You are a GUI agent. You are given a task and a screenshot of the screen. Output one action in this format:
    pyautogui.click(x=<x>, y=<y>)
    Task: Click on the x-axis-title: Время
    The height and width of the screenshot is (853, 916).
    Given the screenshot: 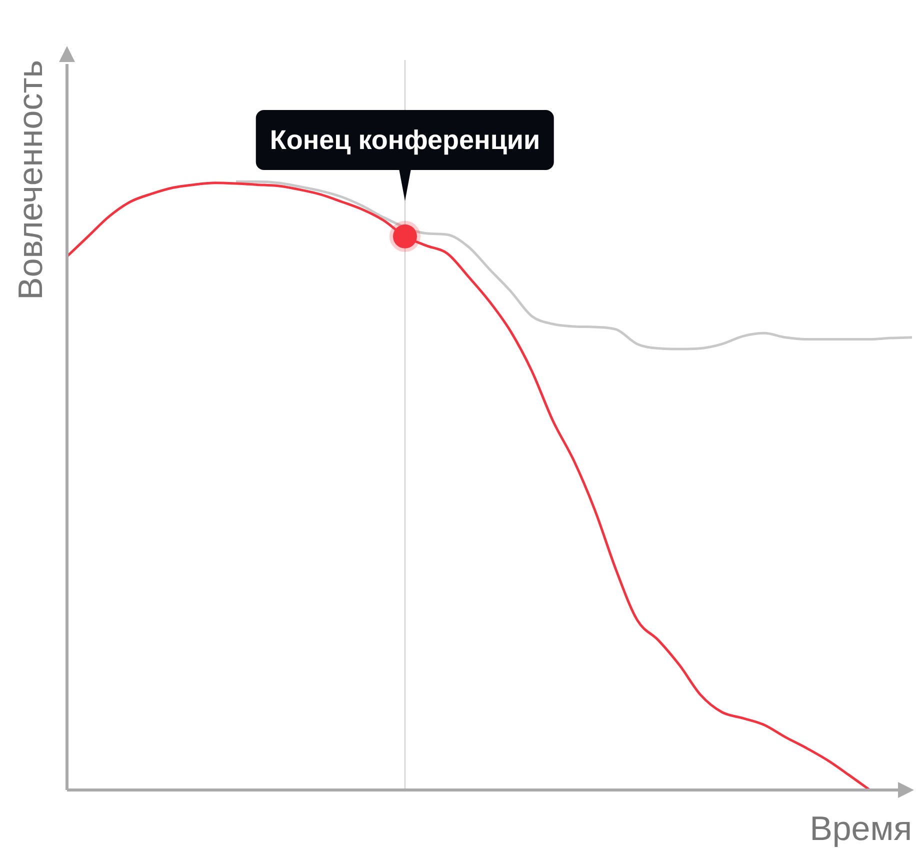 What is the action you would take?
    pyautogui.click(x=861, y=829)
    